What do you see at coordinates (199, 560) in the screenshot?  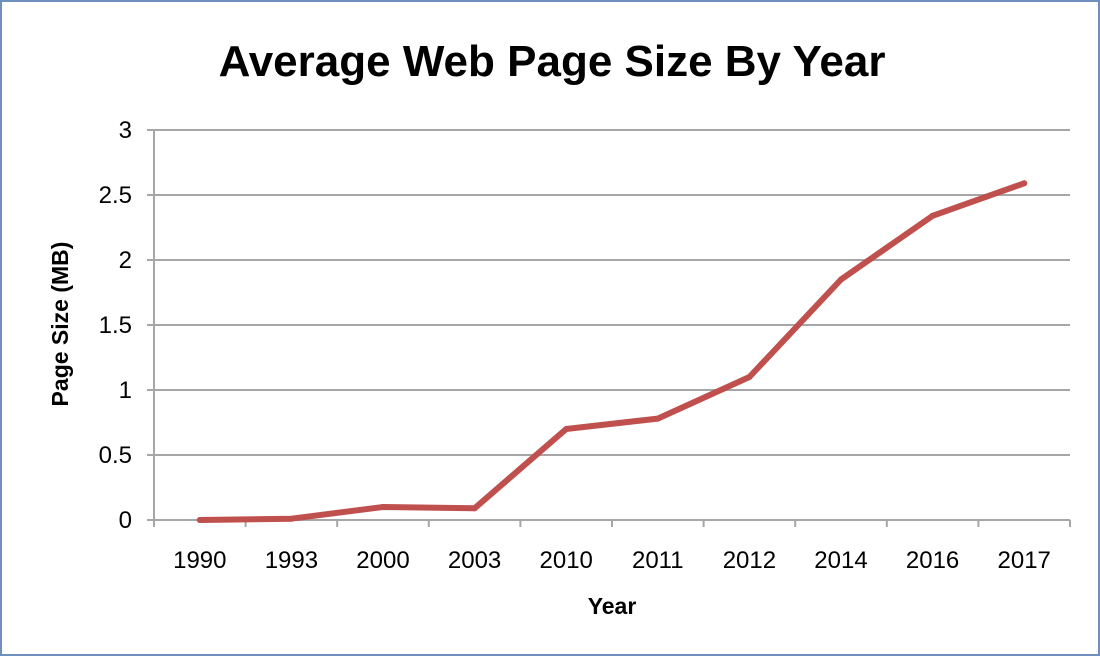 I see `x-tick-label-0: 1990` at bounding box center [199, 560].